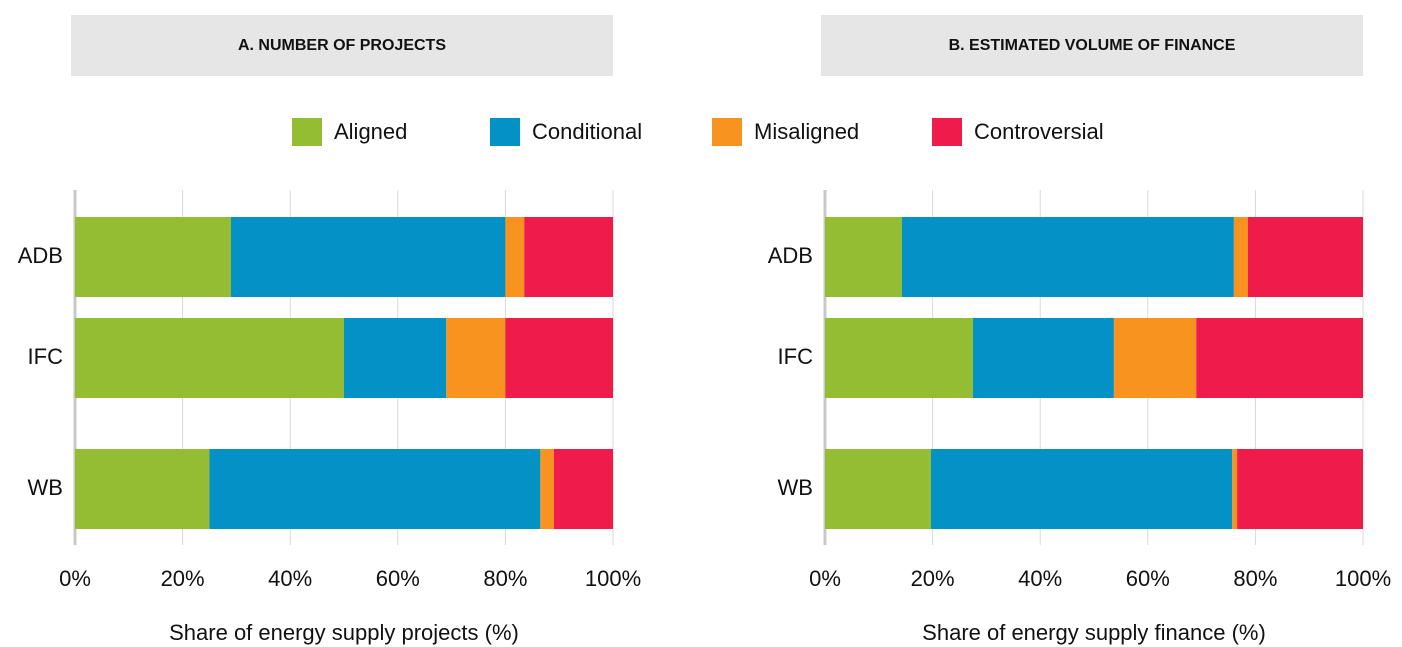 Image resolution: width=1402 pixels, height=647 pixels. Describe the element at coordinates (370, 131) in the screenshot. I see `legend-label: Aligned` at that location.